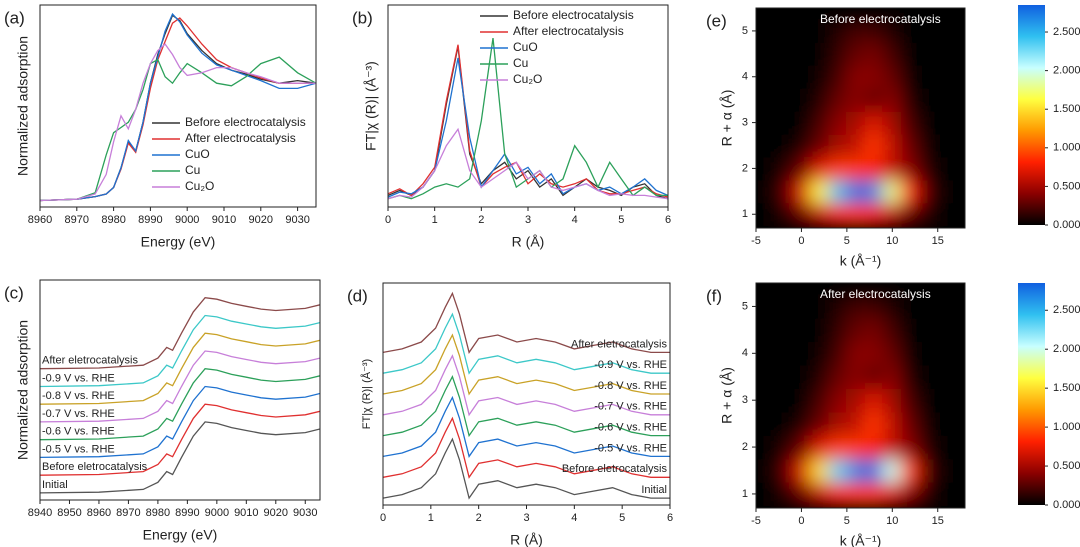  I want to click on x-tick-label: 8960, so click(99, 513).